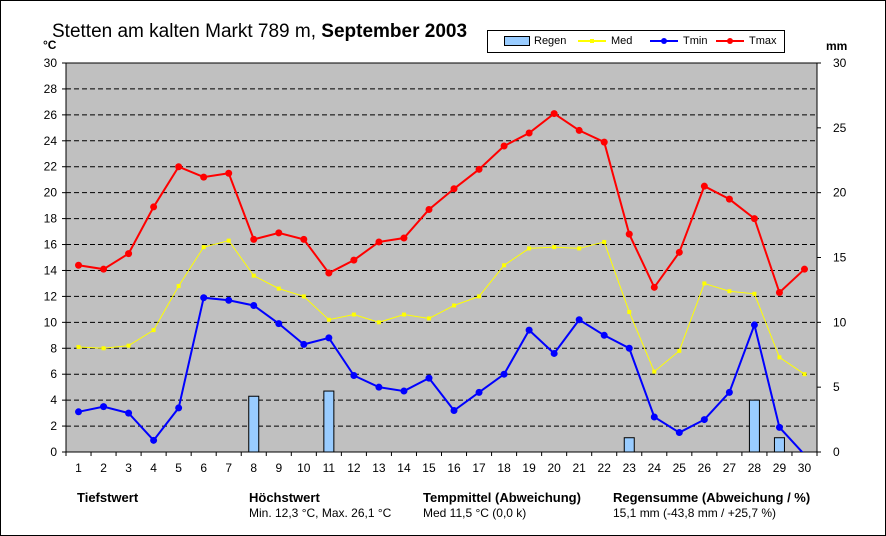 The width and height of the screenshot is (886, 536). I want to click on legend-marker-tmin, so click(664, 41).